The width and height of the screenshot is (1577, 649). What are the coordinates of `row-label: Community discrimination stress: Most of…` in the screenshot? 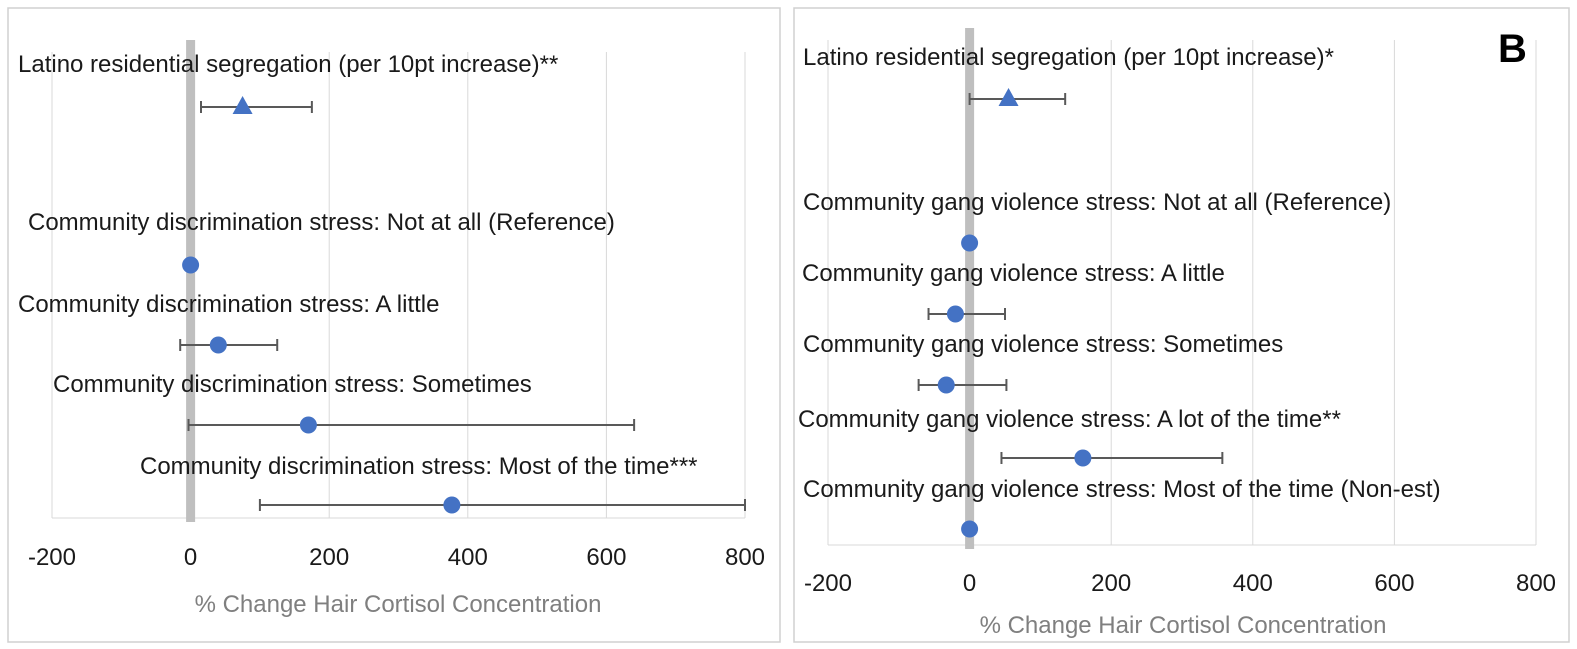 It's located at (419, 466).